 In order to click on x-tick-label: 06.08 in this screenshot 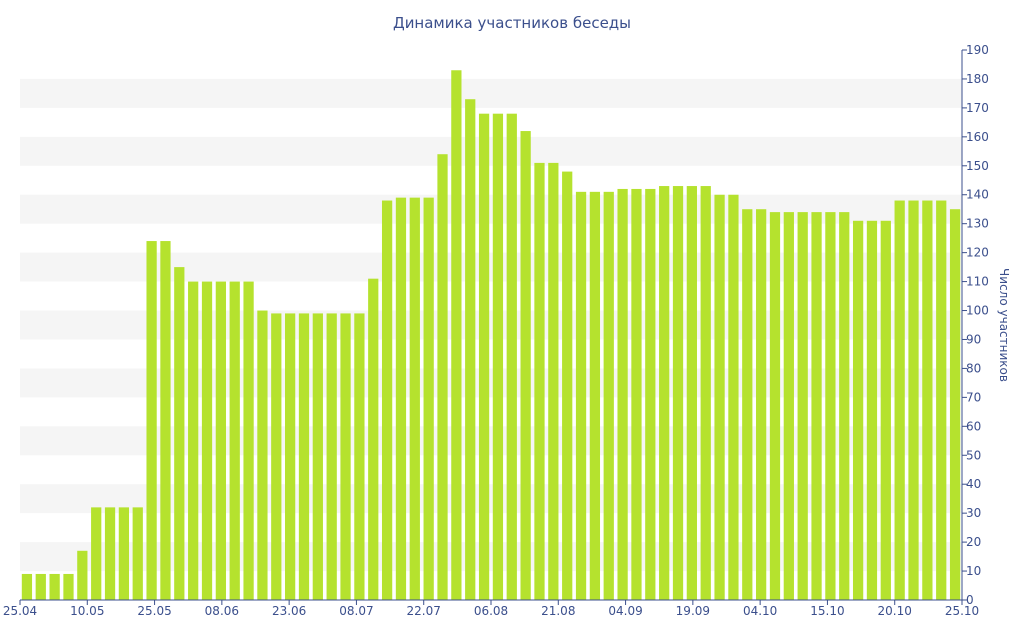, I will do `click(491, 611)`.